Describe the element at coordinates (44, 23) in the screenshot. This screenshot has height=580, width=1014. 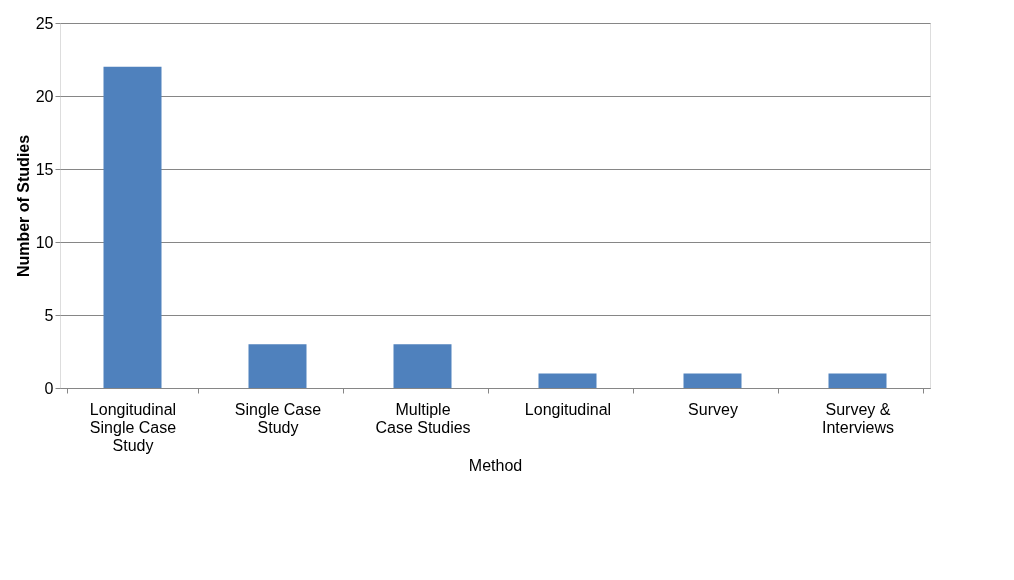
I see `y-tick-label: 25` at that location.